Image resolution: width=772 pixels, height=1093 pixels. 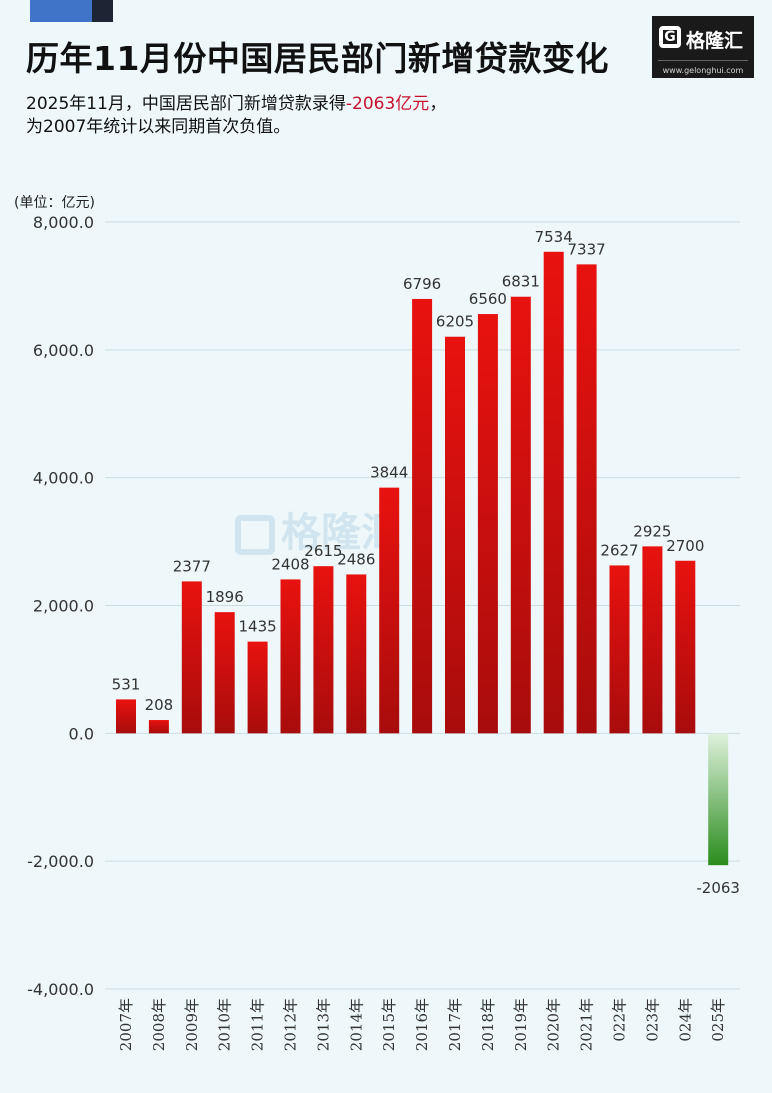 What do you see at coordinates (356, 1024) in the screenshot?
I see `x-tick-label: 2014年` at bounding box center [356, 1024].